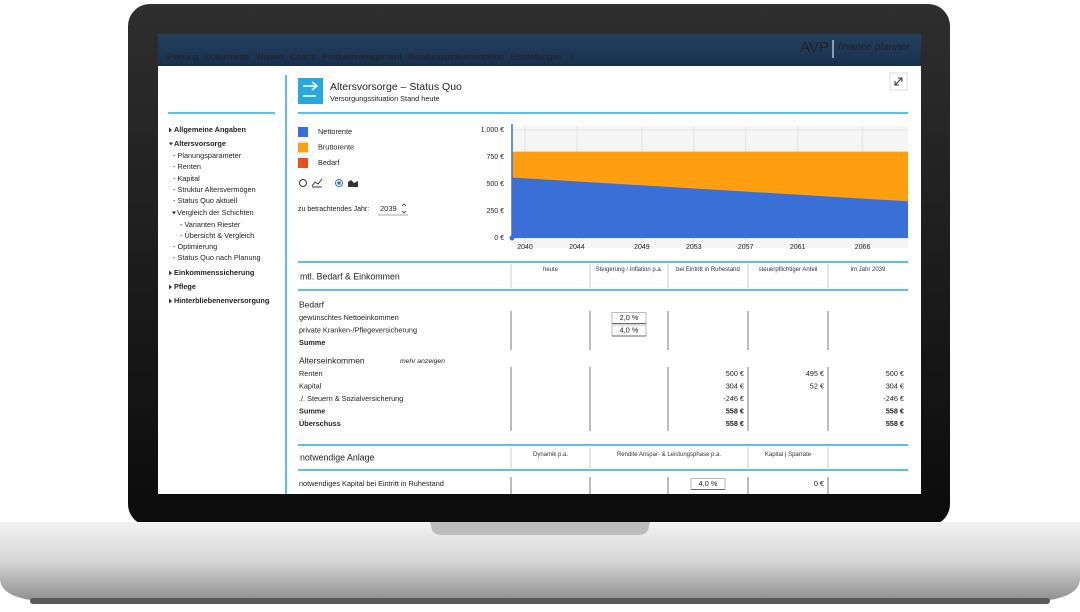 This screenshot has width=1080, height=612. I want to click on cell: 52 €, so click(817, 385).